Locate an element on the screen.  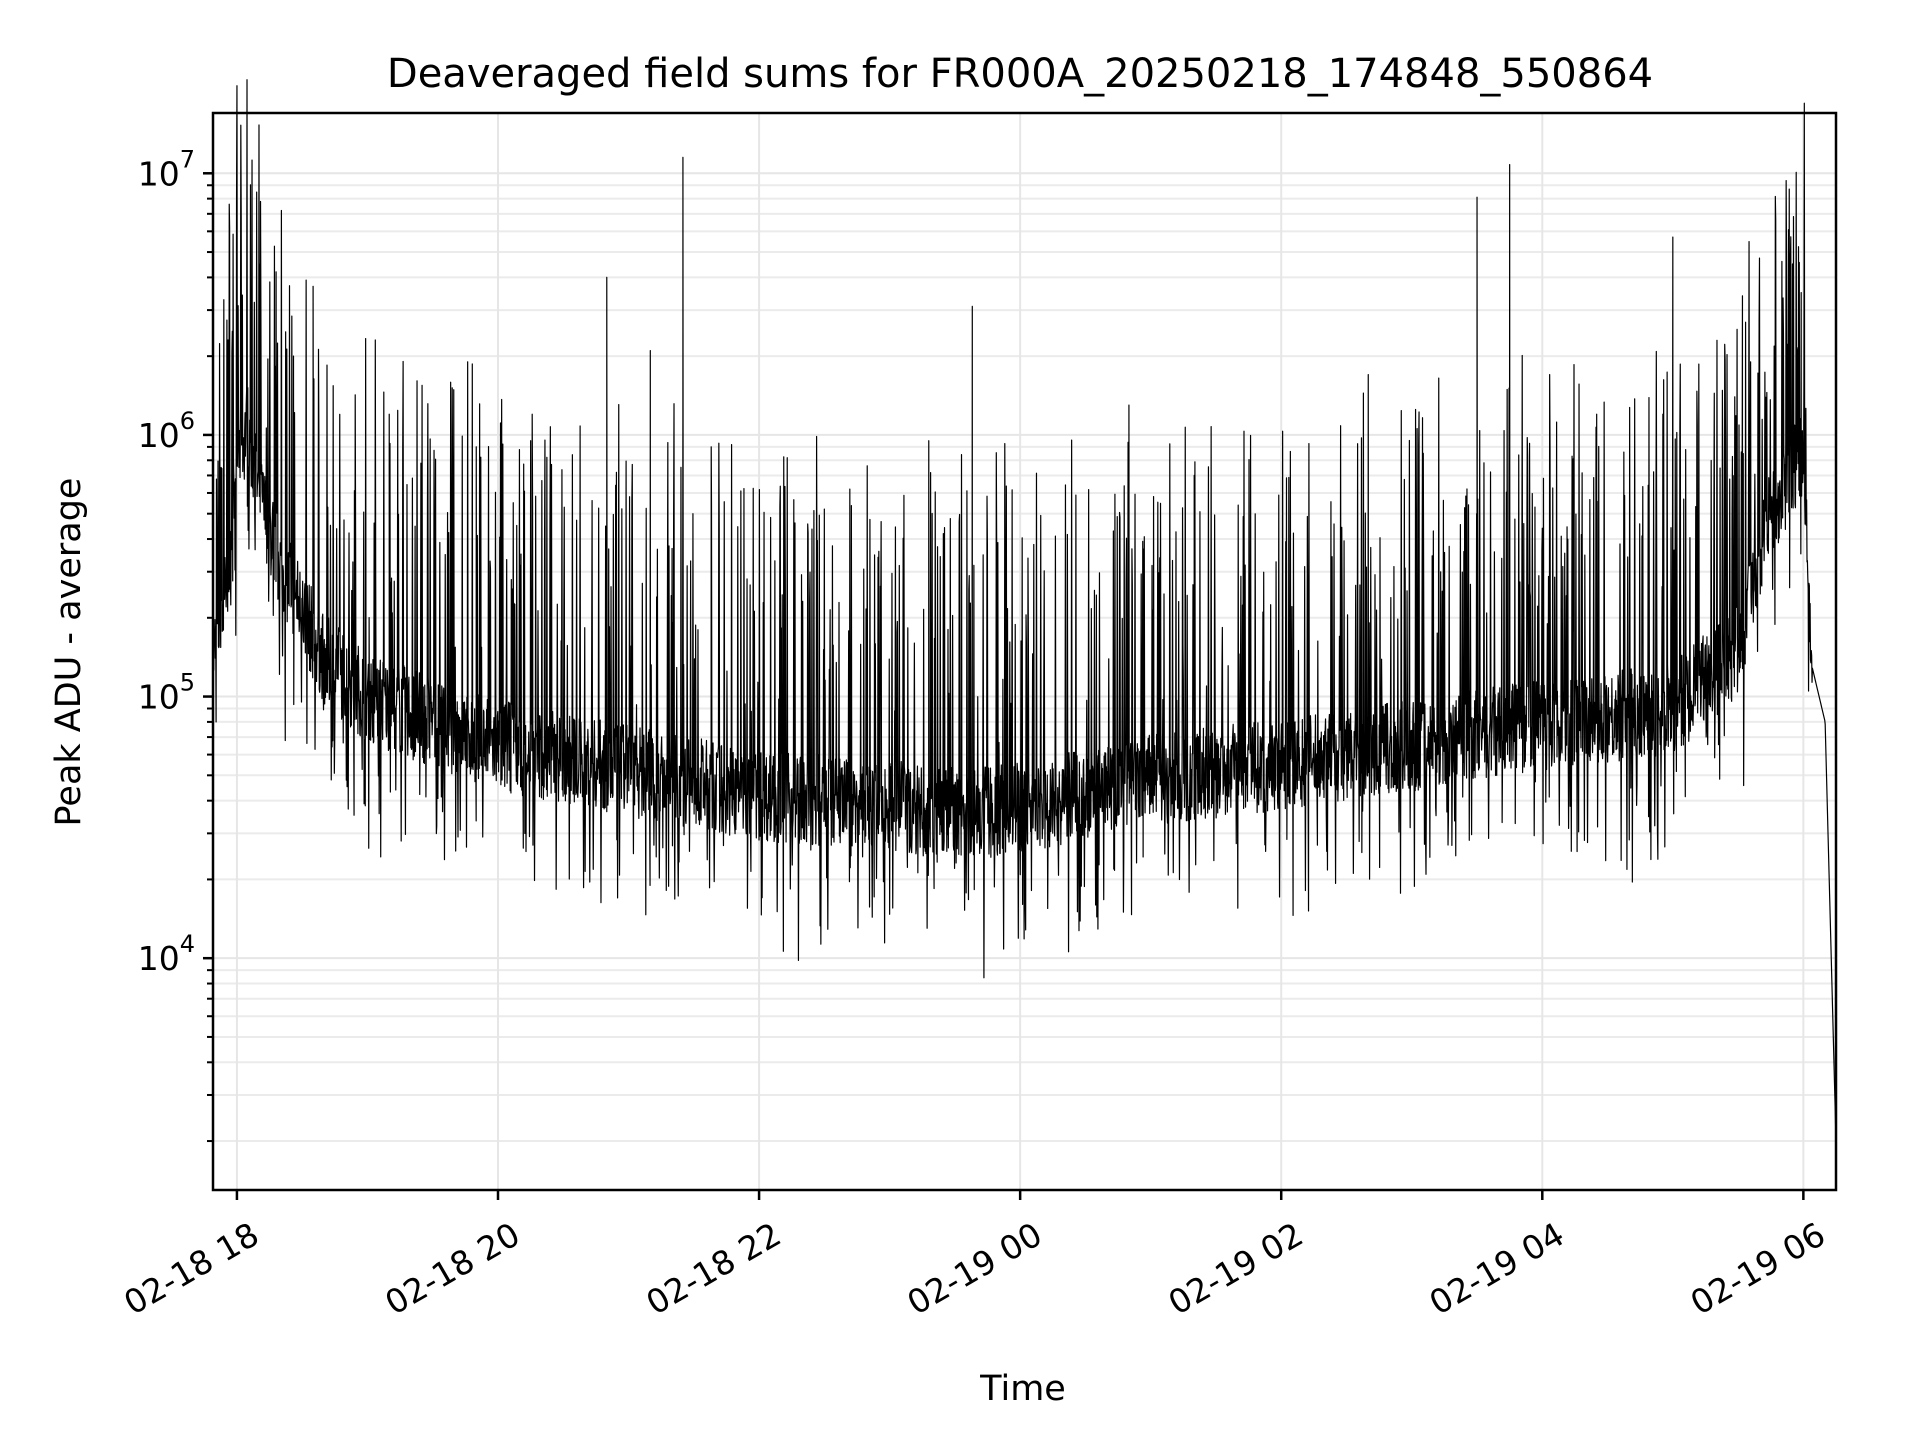
y-tick-label: 10⁵ is located at coordinates (166, 693).